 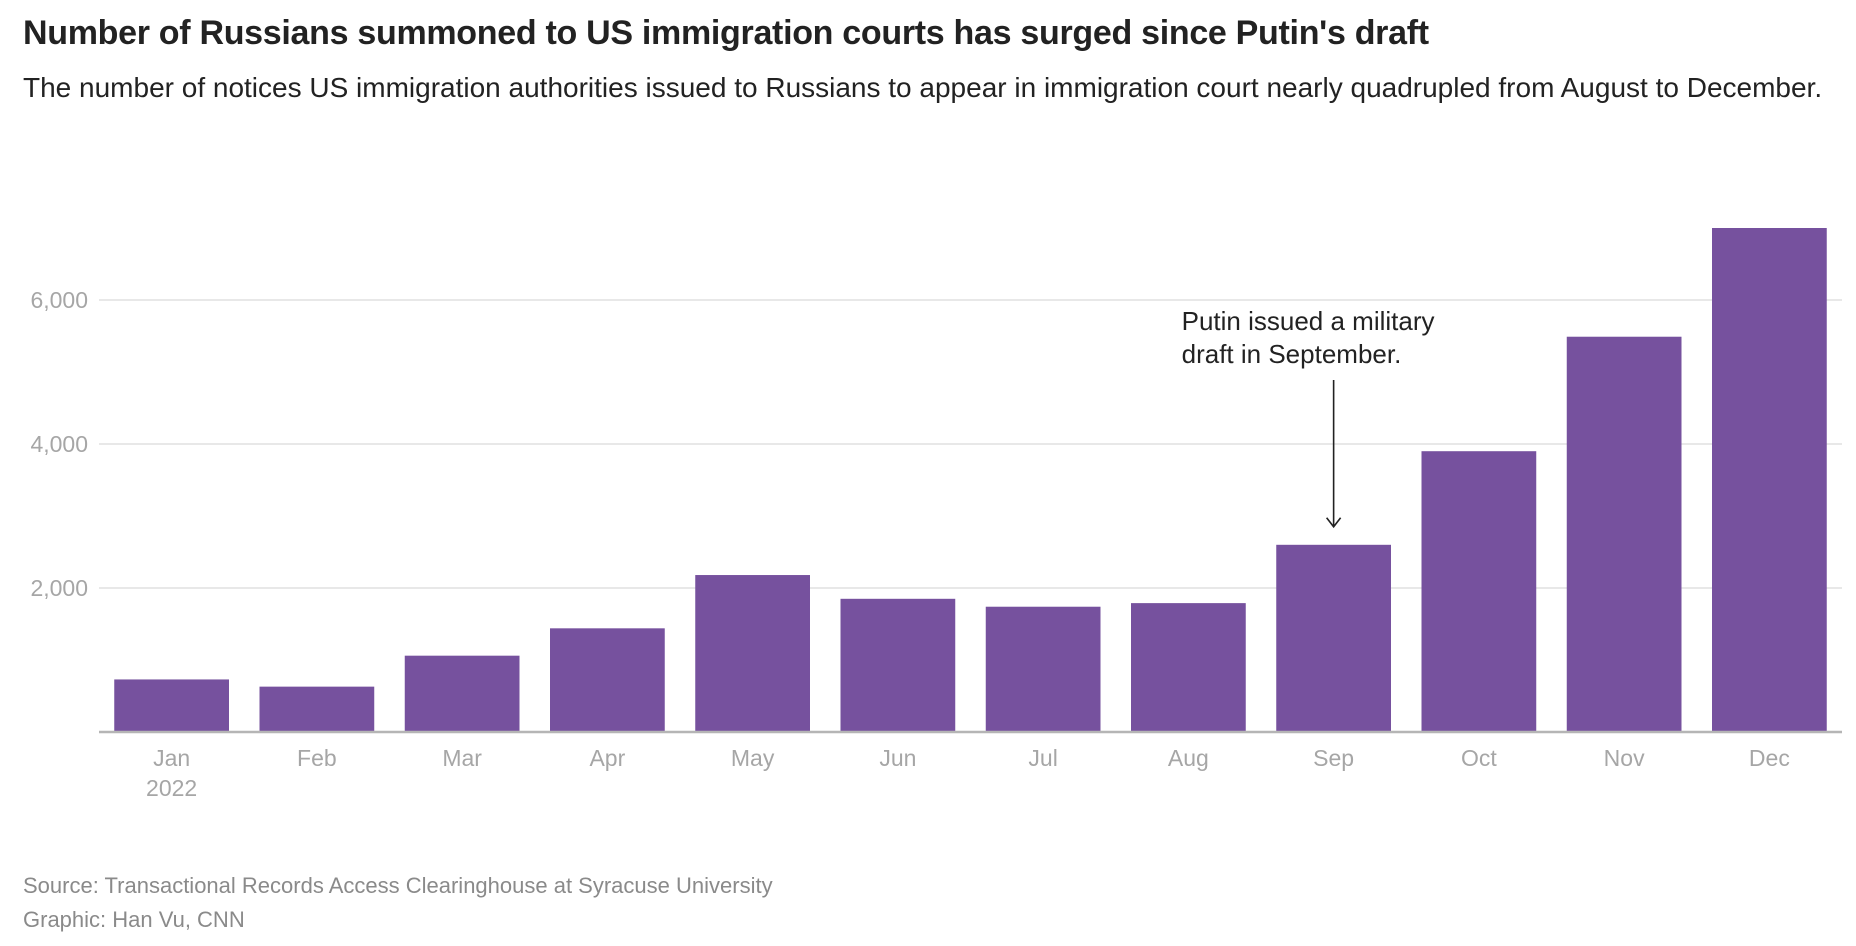 I want to click on x-tick-label: Apr, so click(x=607, y=758).